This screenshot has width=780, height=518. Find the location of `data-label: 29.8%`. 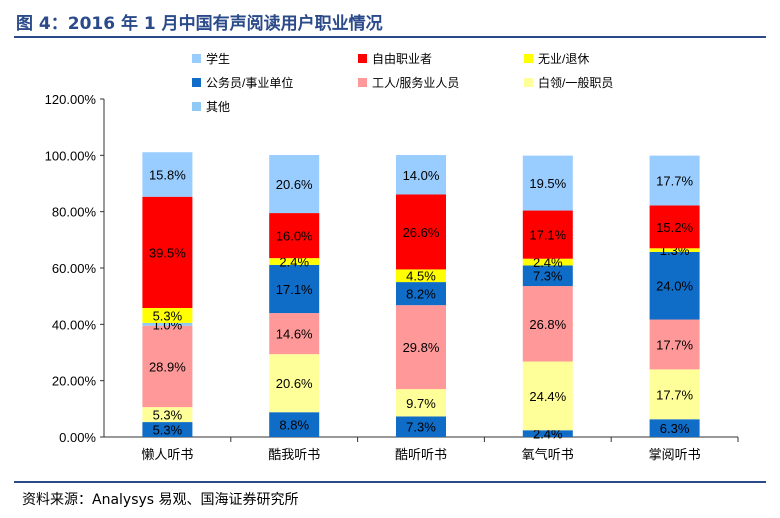

data-label: 29.8% is located at coordinates (421, 347).